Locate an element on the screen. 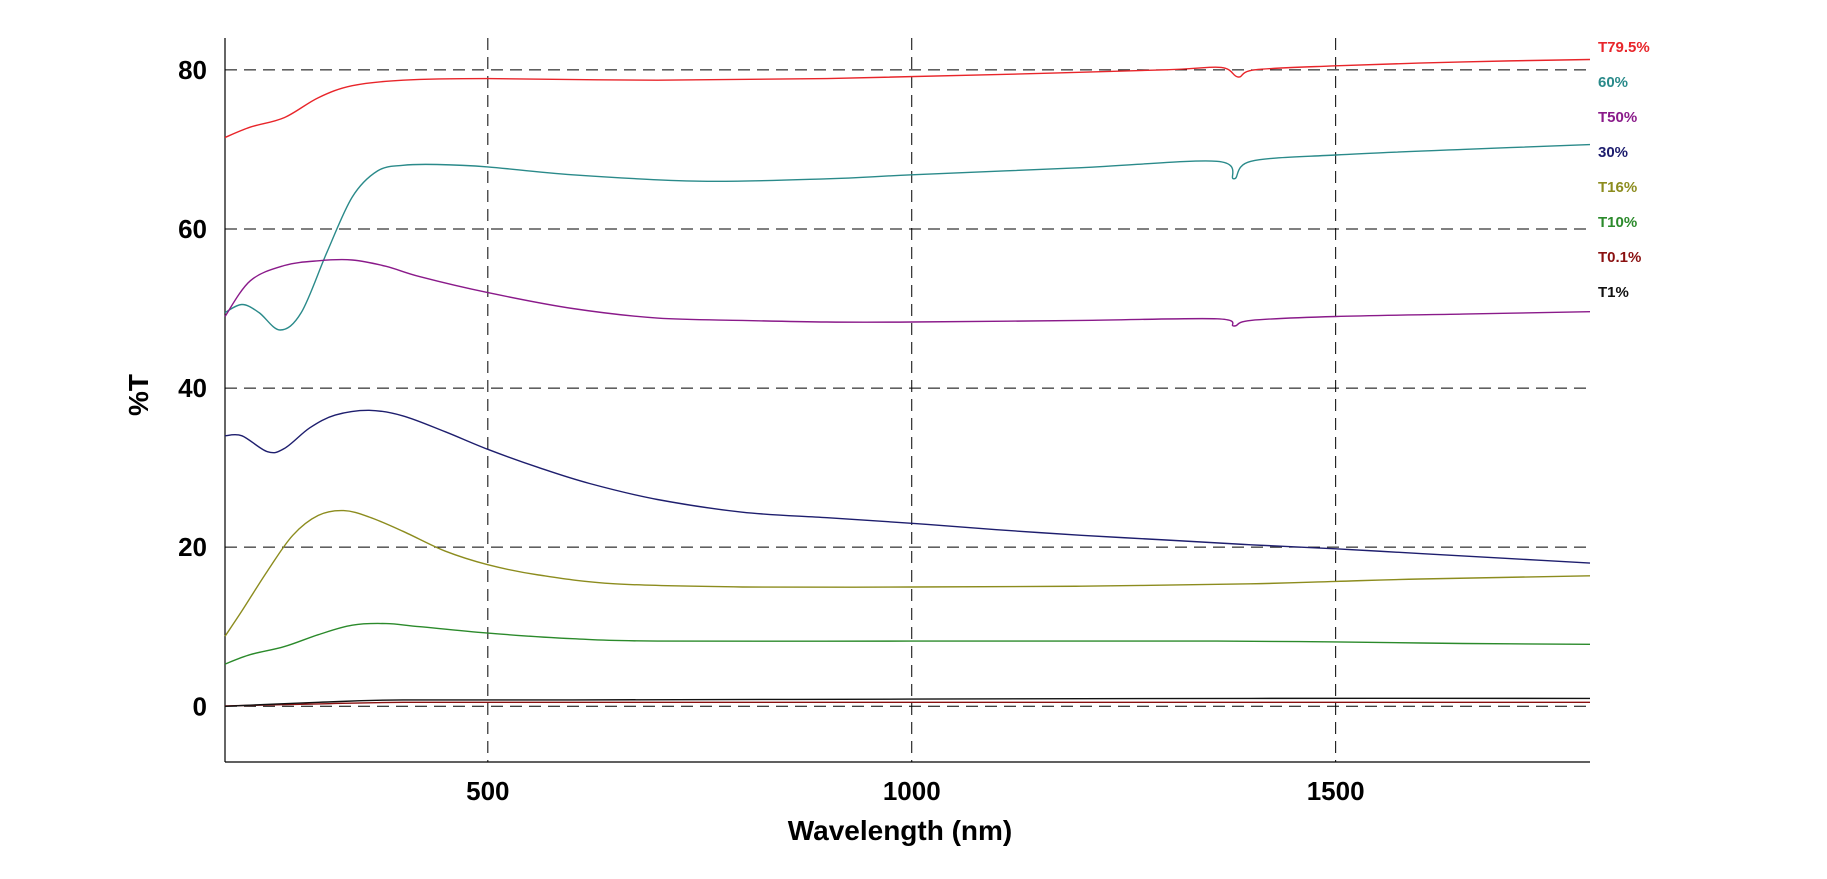 The image size is (1827, 879). x-tick-label: 1000 is located at coordinates (912, 791).